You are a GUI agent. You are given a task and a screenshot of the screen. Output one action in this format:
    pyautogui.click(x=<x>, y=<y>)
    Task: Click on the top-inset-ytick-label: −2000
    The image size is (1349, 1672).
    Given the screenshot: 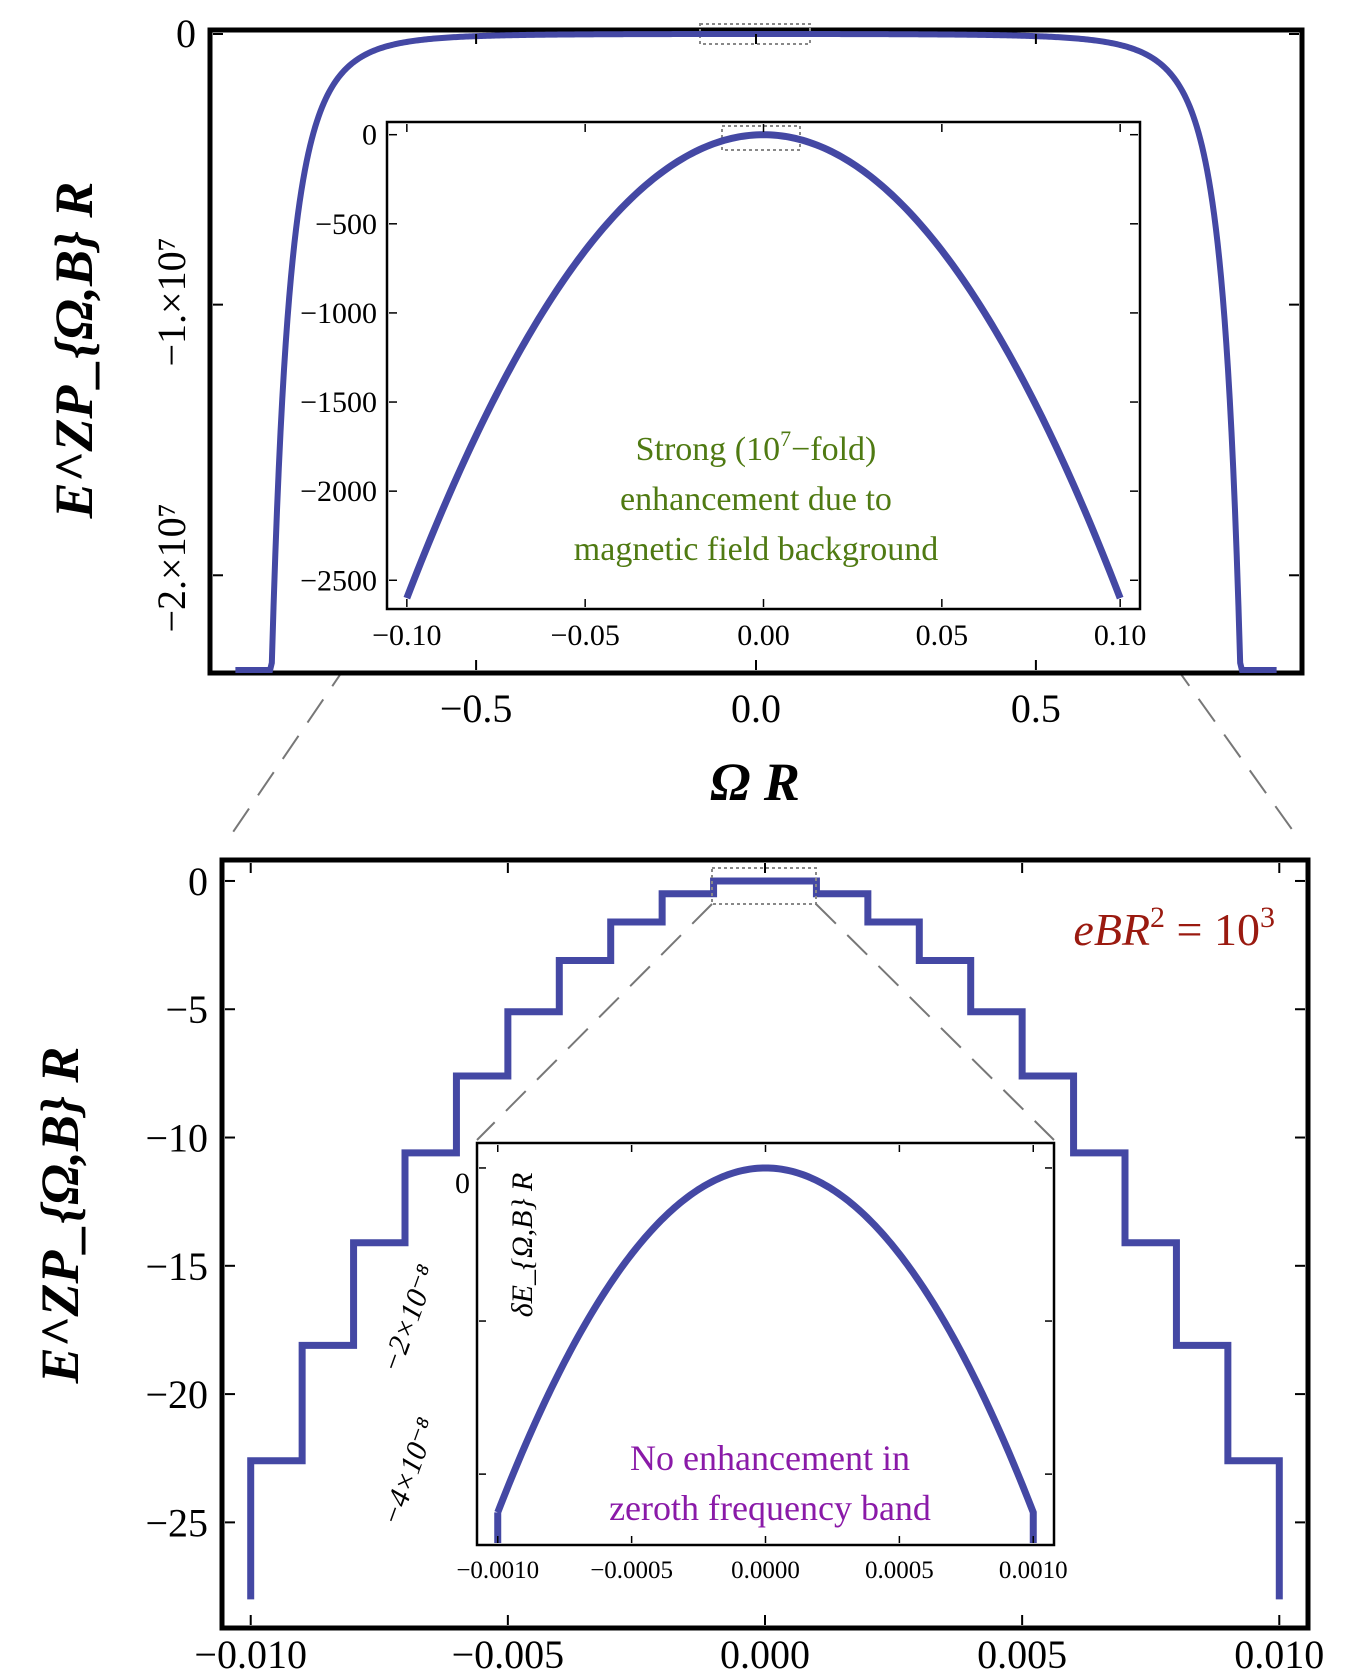 What is the action you would take?
    pyautogui.click(x=338, y=491)
    